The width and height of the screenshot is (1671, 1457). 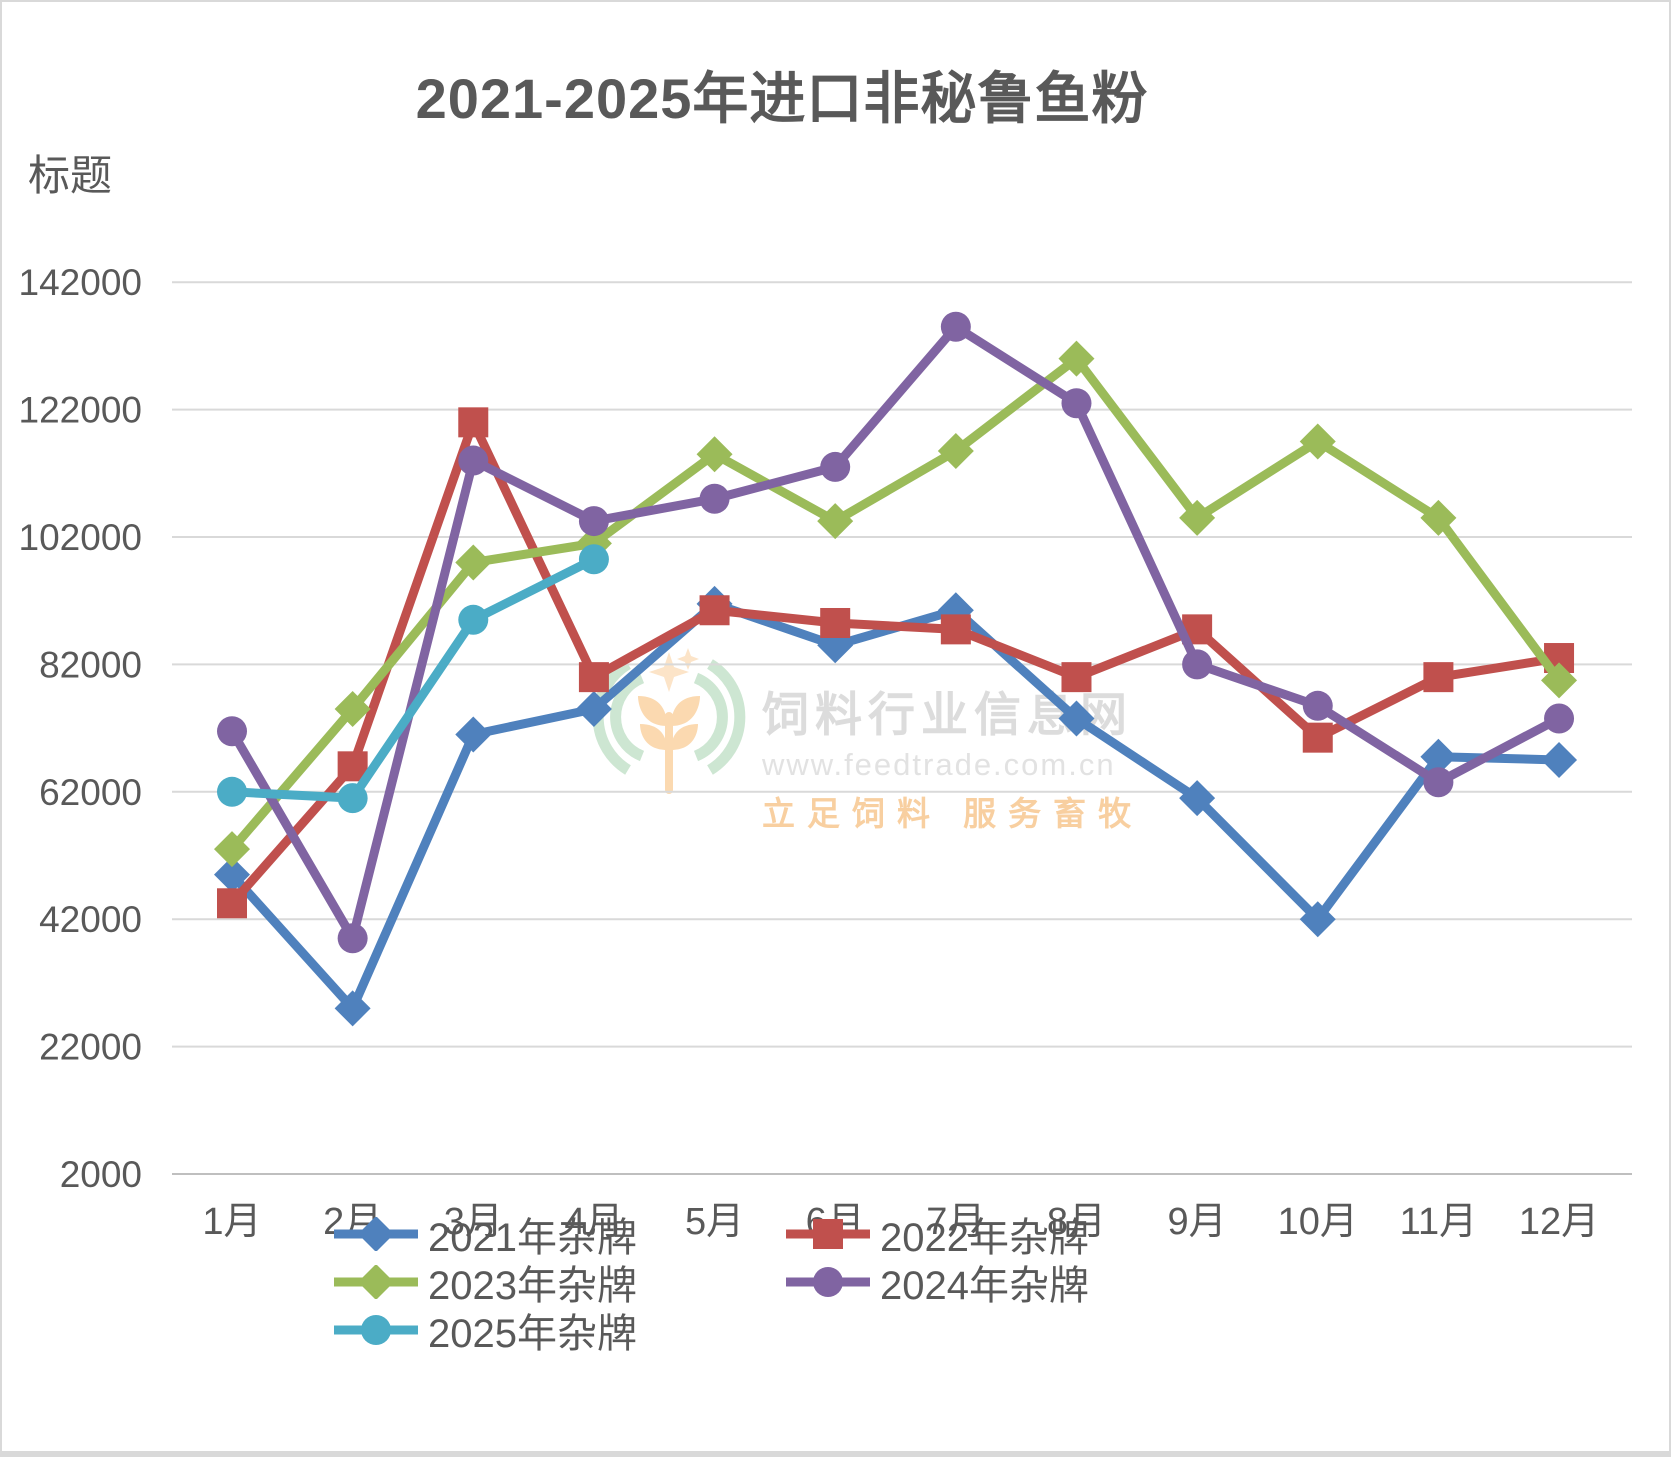 I want to click on legend-item-2021: 2021年杂牌, so click(x=558, y=1236).